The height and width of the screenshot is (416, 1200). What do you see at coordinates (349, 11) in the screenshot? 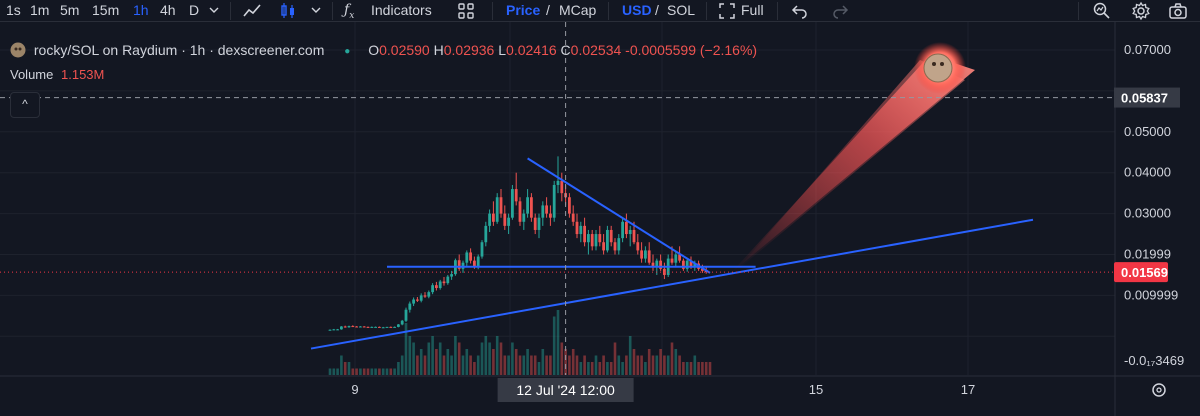
I see `indicators-icon: ƒx` at bounding box center [349, 11].